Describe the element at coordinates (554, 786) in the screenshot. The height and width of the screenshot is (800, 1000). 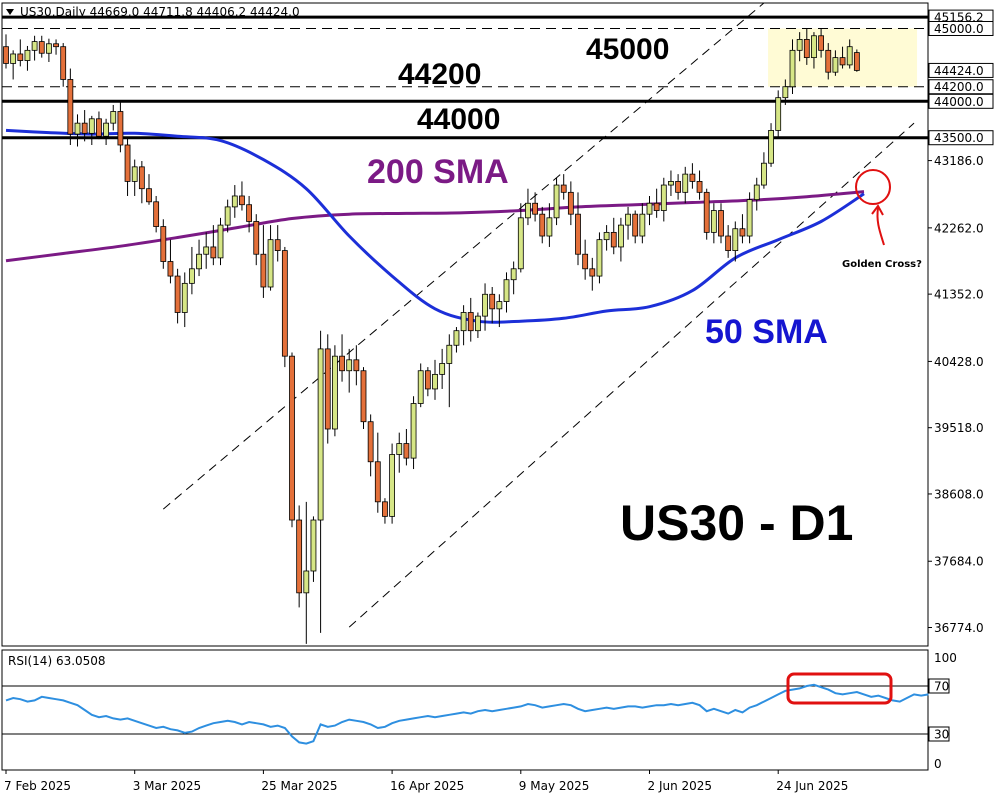
I see `date-tick-label: 9 May 2025` at that location.